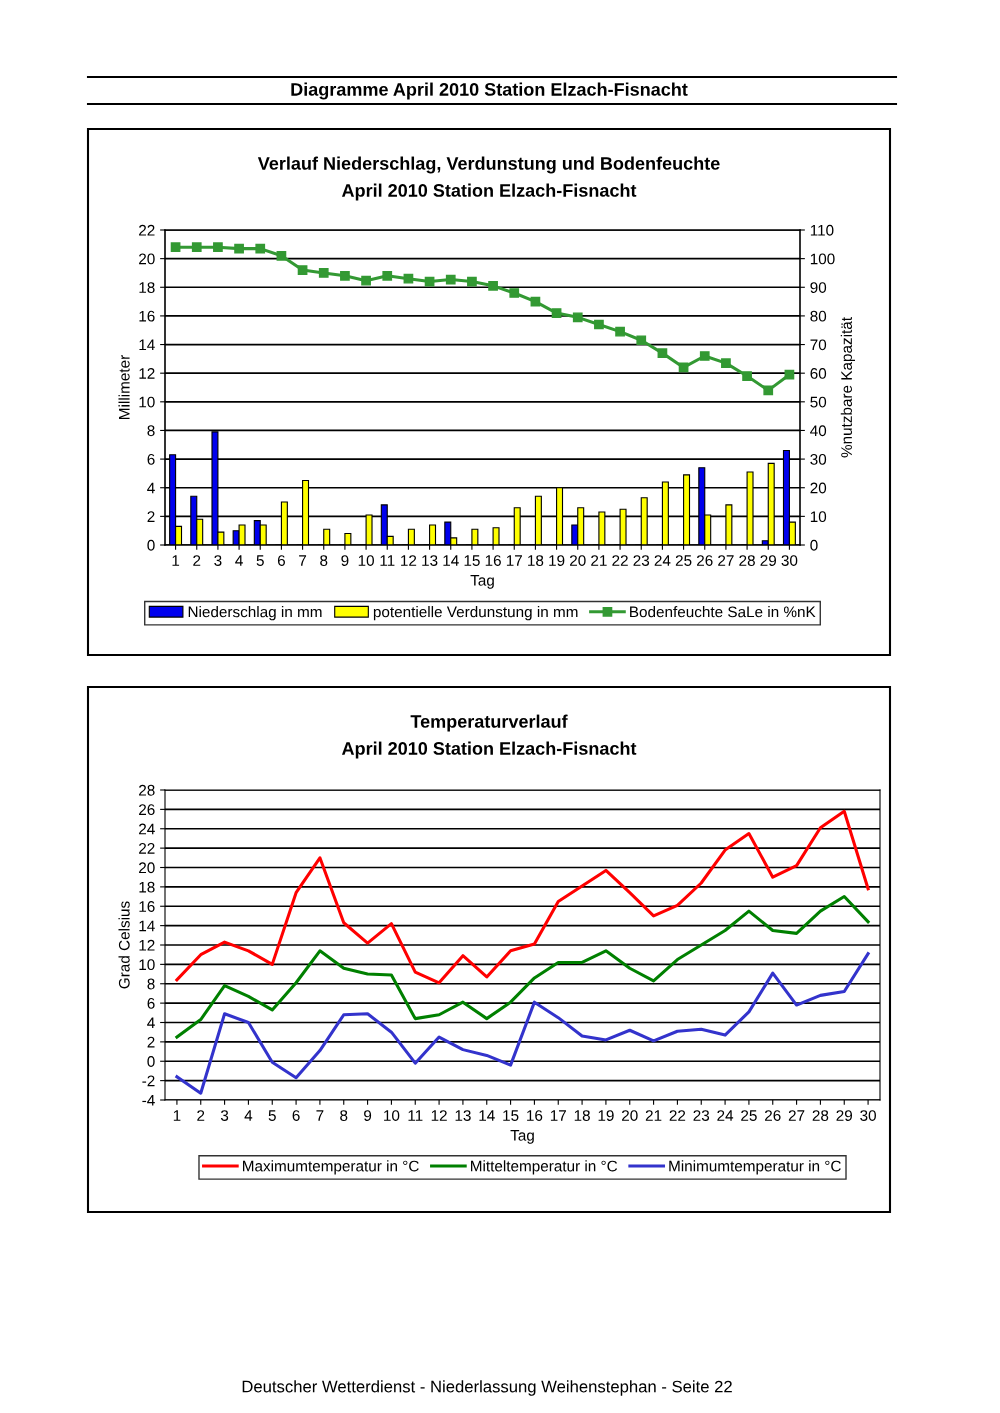 This screenshot has width=1000, height=1413. I want to click on y2-tick-label: 100, so click(822, 259).